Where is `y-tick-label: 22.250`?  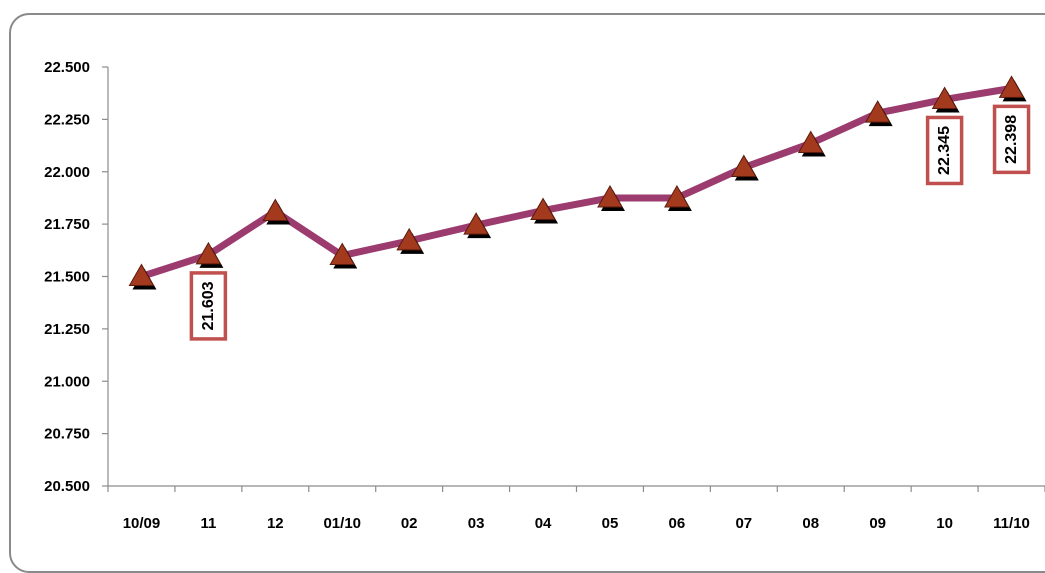 y-tick-label: 22.250 is located at coordinates (67, 119).